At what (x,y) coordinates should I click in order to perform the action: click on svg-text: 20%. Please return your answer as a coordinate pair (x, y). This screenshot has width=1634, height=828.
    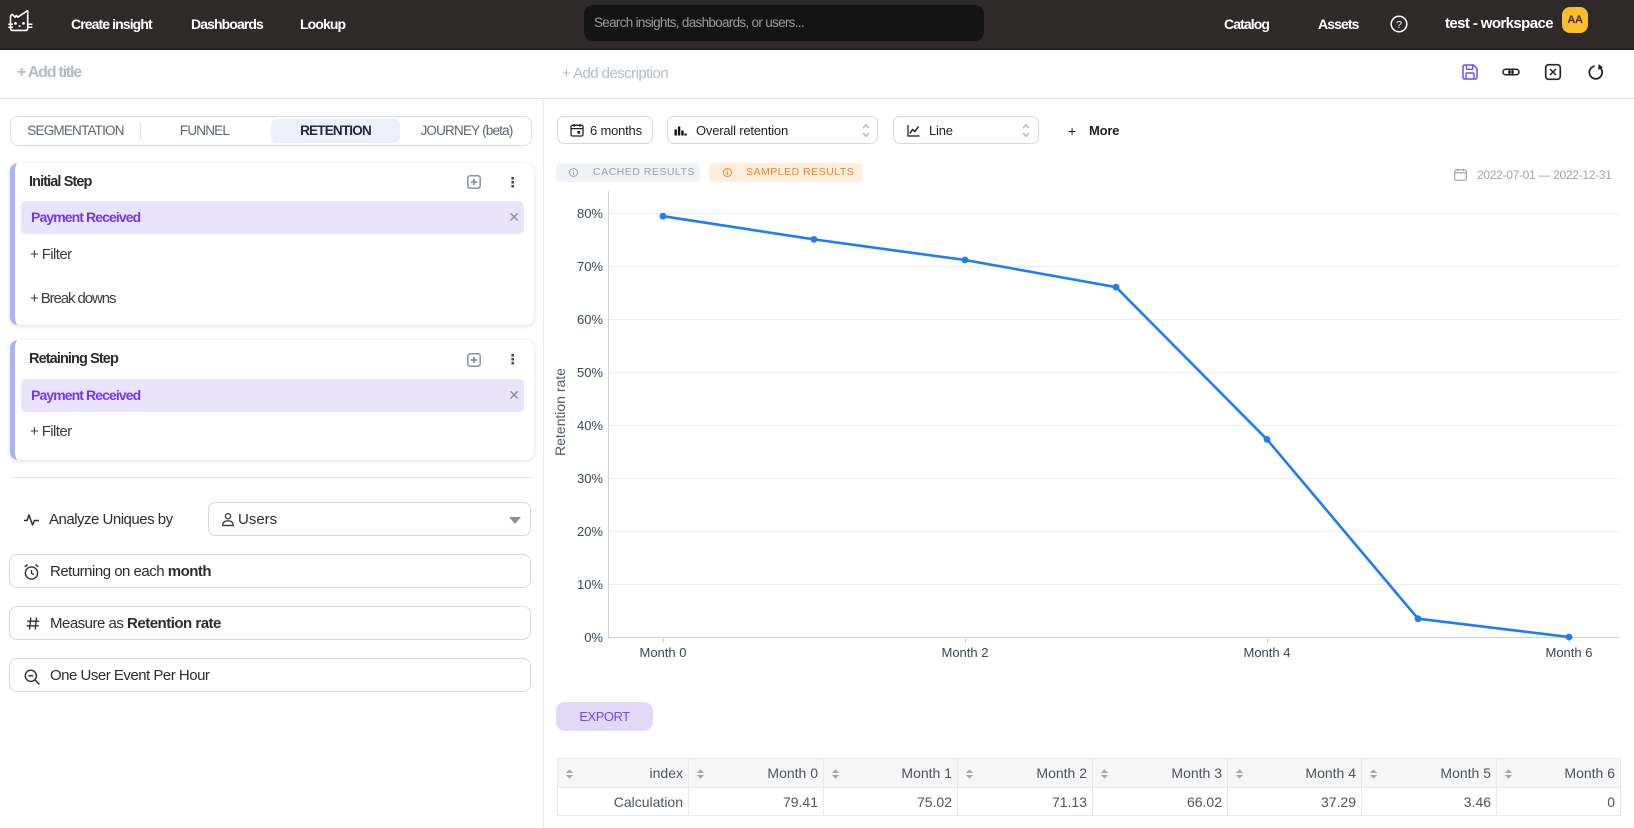
    Looking at the image, I should click on (590, 531).